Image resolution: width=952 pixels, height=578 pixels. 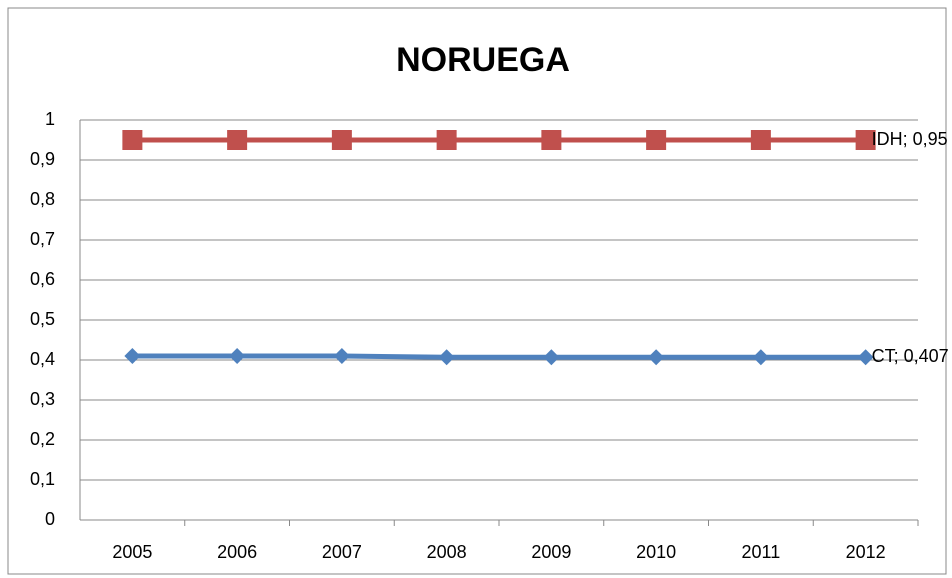 What do you see at coordinates (42, 159) in the screenshot?
I see `y-tick-label: 0,9` at bounding box center [42, 159].